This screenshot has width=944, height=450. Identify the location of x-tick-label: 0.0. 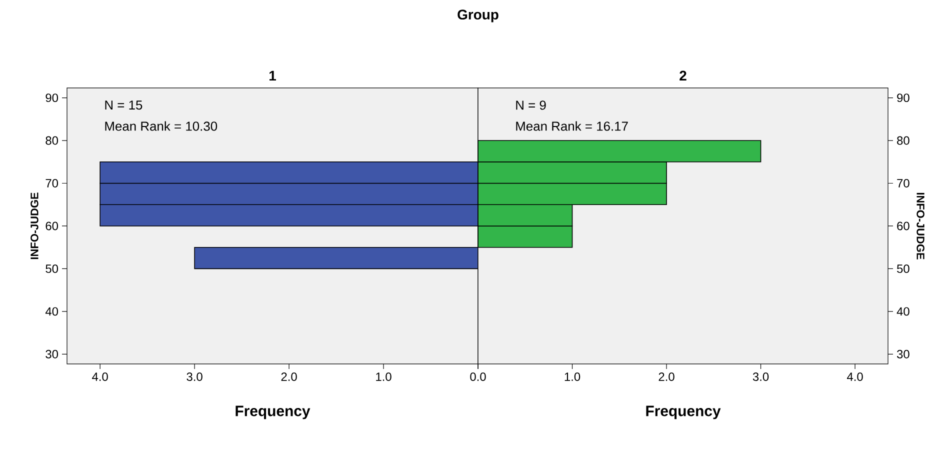
(478, 376).